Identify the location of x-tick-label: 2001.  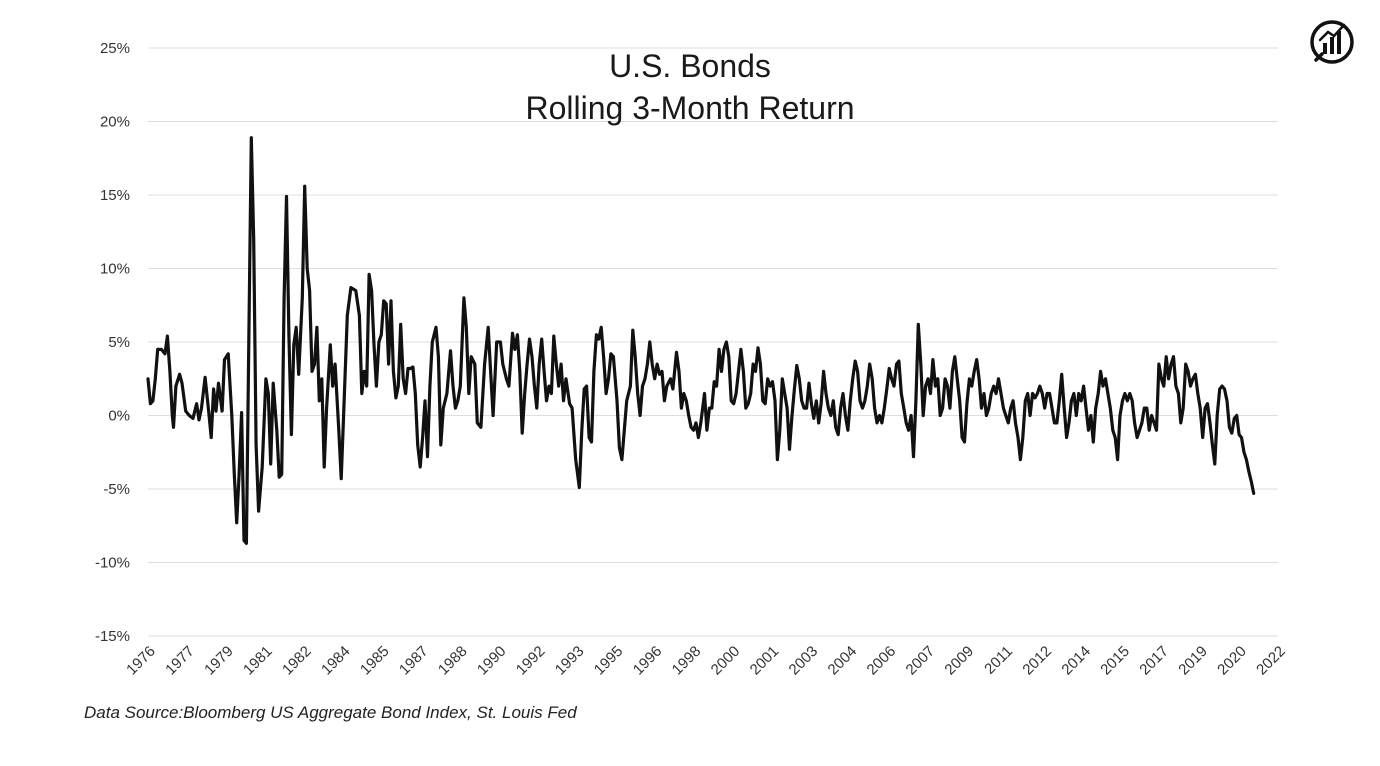
(765, 661).